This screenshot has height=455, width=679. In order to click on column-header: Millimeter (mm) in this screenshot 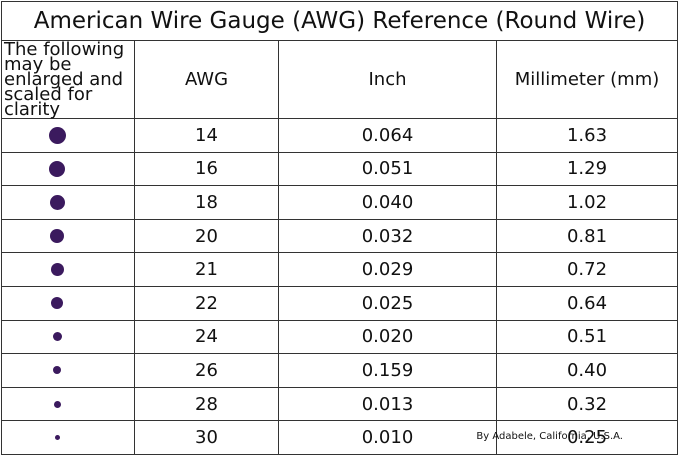, I will do `click(587, 79)`.